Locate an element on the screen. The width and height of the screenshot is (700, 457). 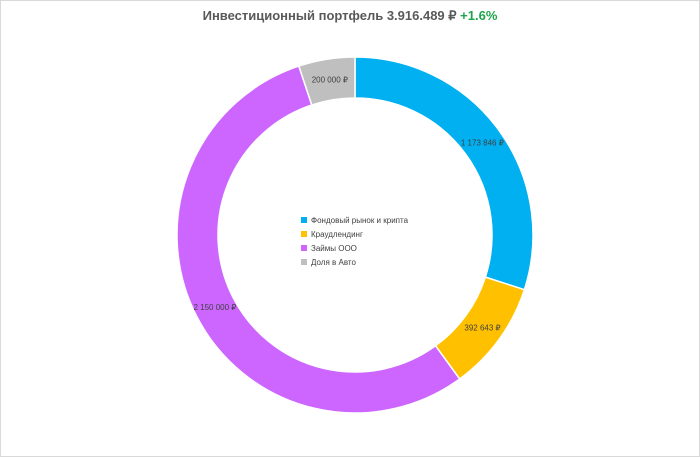
legend-label-3: Доля в Авто is located at coordinates (333, 262).